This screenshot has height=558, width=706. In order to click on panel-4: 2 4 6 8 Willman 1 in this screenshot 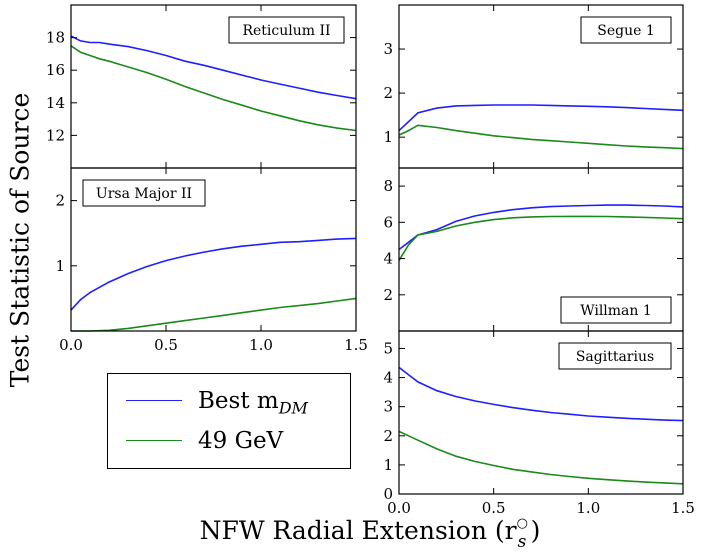, I will do `click(533, 249)`.